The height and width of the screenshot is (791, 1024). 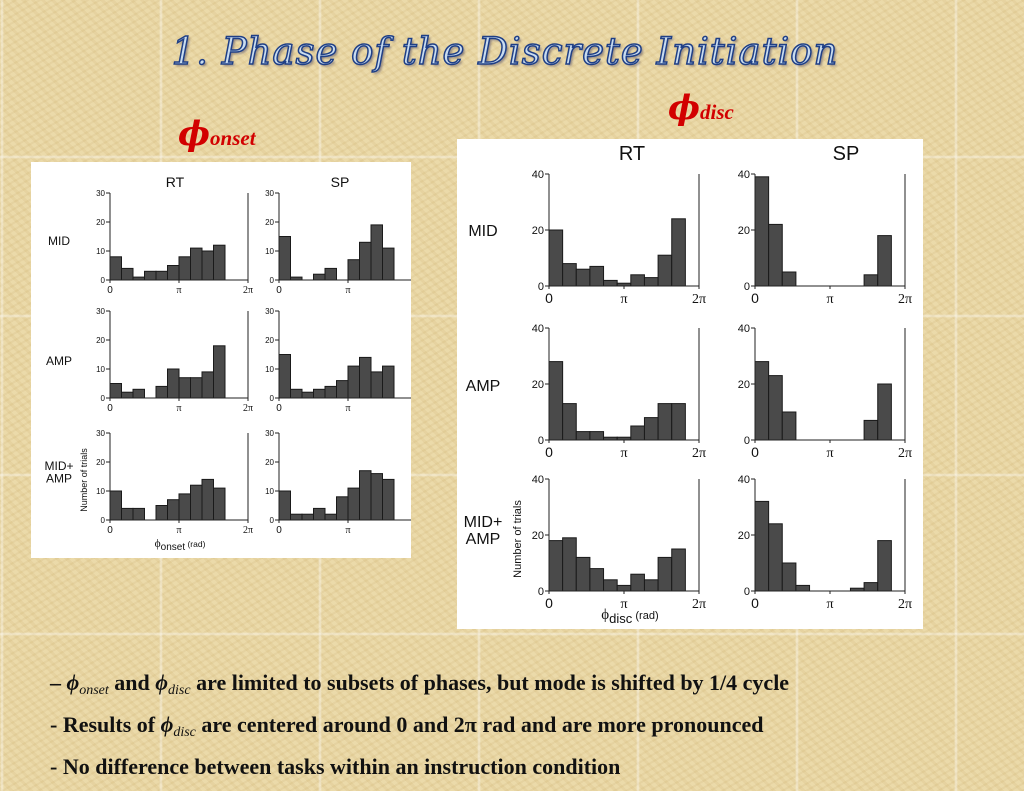 What do you see at coordinates (162, 682) in the screenshot?
I see `phi-symbol: ϕ` at bounding box center [162, 682].